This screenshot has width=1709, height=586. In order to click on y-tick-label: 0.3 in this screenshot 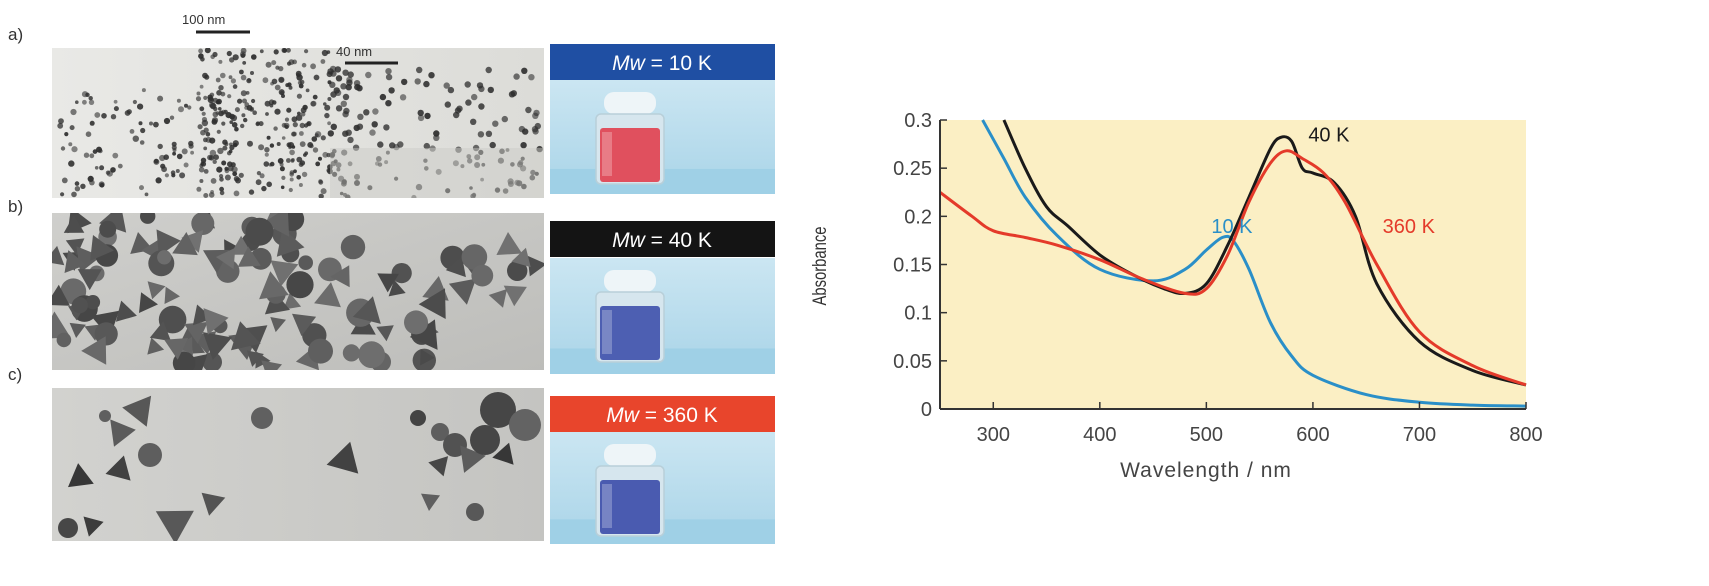, I will do `click(918, 121)`.